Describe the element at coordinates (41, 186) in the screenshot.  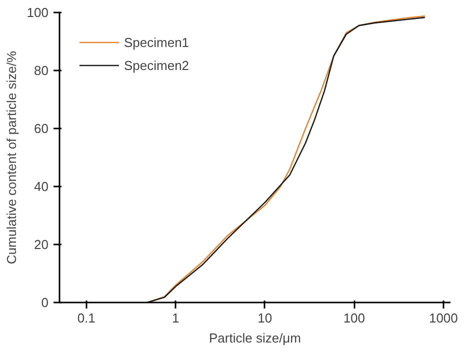
I see `y-tick-label: 40` at that location.